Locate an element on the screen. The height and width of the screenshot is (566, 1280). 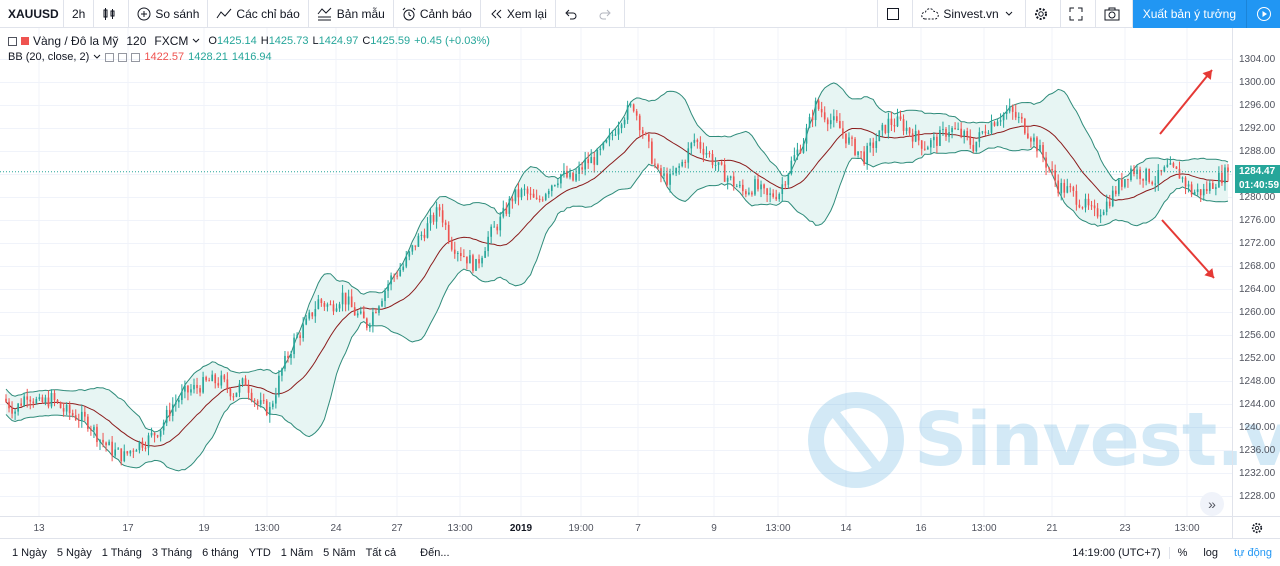
range-button: 5 Năm is located at coordinates (339, 552).